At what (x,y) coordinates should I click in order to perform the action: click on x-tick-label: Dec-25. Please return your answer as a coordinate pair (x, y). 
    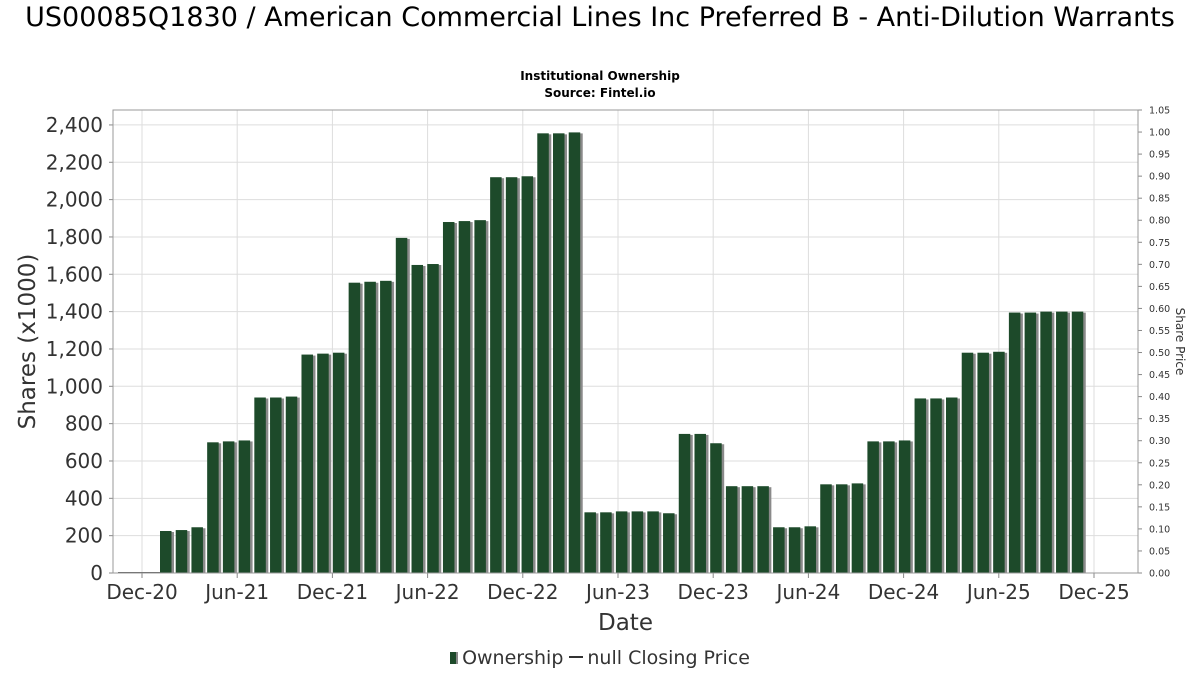
    Looking at the image, I should click on (1093, 592).